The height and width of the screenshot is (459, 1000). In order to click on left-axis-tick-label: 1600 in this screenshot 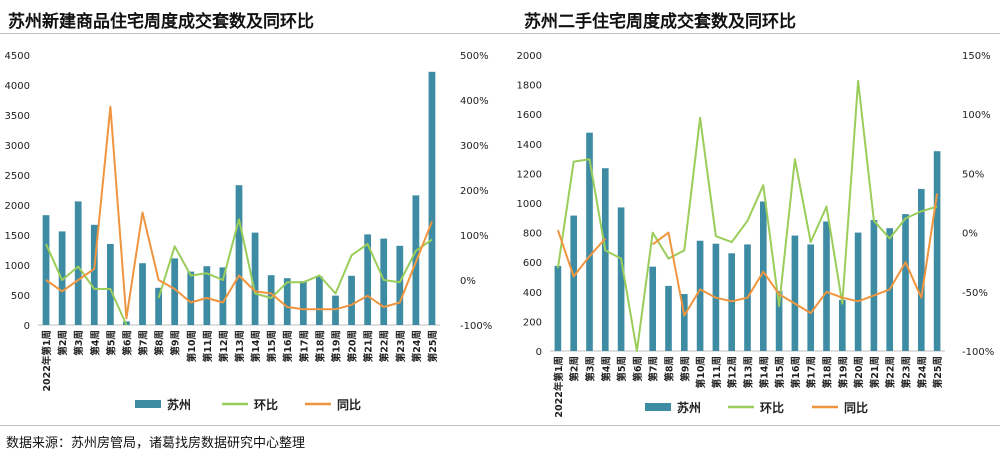, I will do `click(529, 115)`.